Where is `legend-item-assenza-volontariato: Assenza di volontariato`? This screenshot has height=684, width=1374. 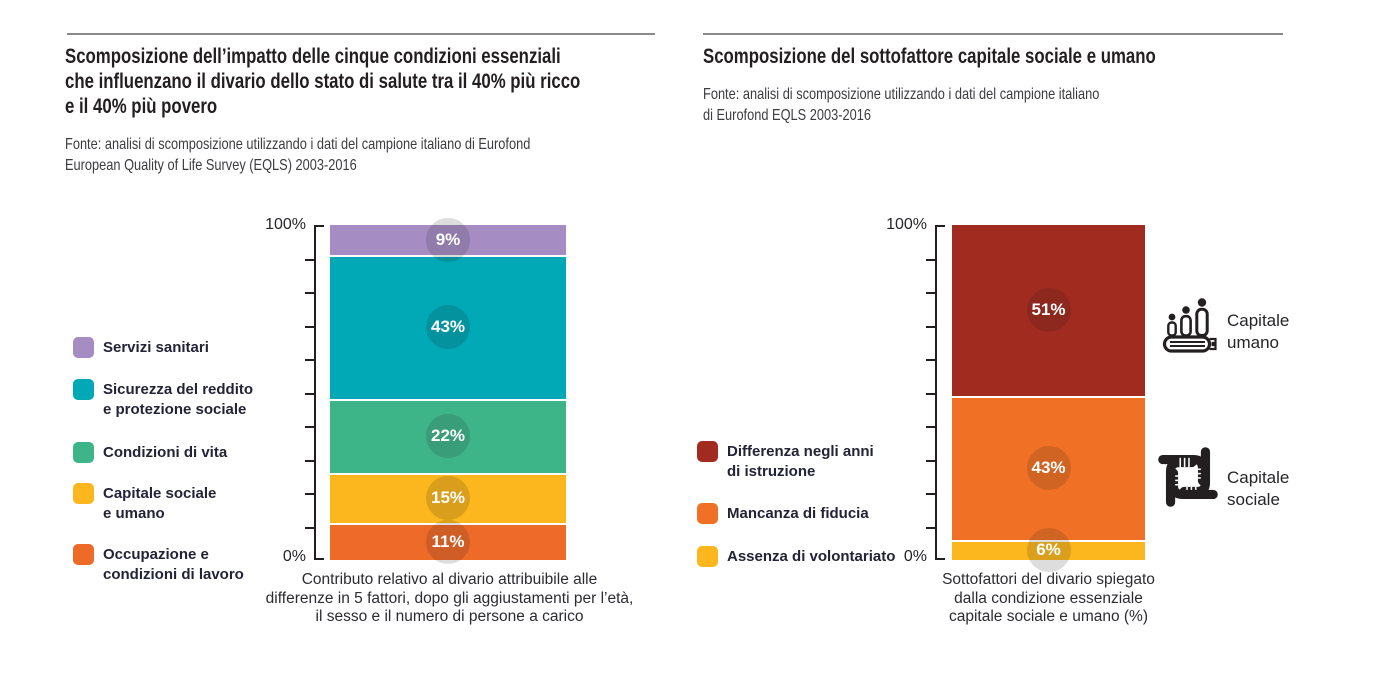 legend-item-assenza-volontariato: Assenza di volontariato is located at coordinates (796, 556).